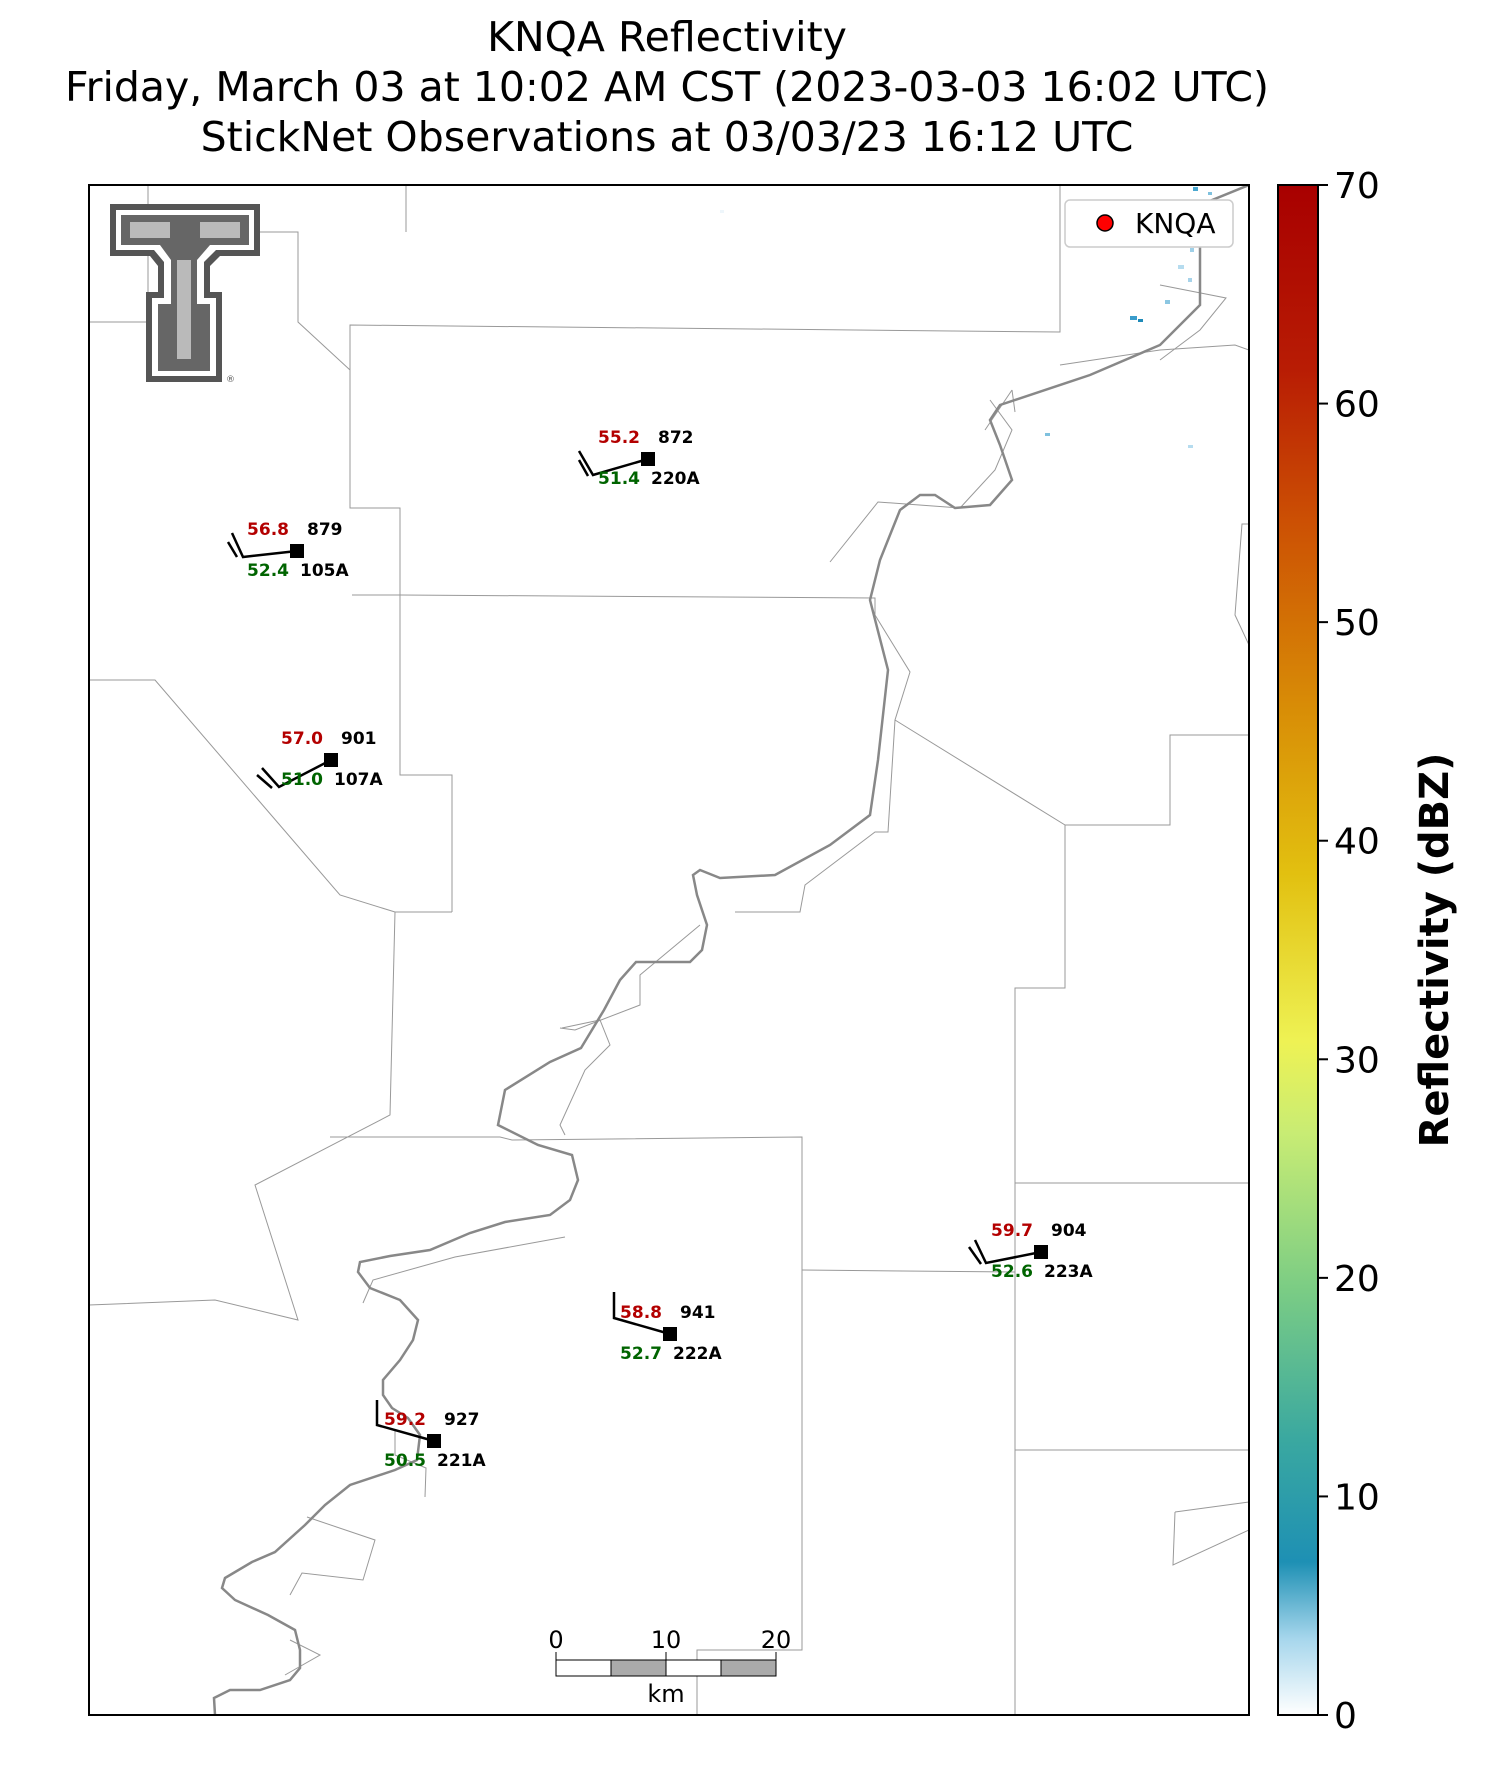 Image resolution: width=1489 pixels, height=1770 pixels. Describe the element at coordinates (1357, 1497) in the screenshot. I see `colorbar-tick-label: 10` at that location.